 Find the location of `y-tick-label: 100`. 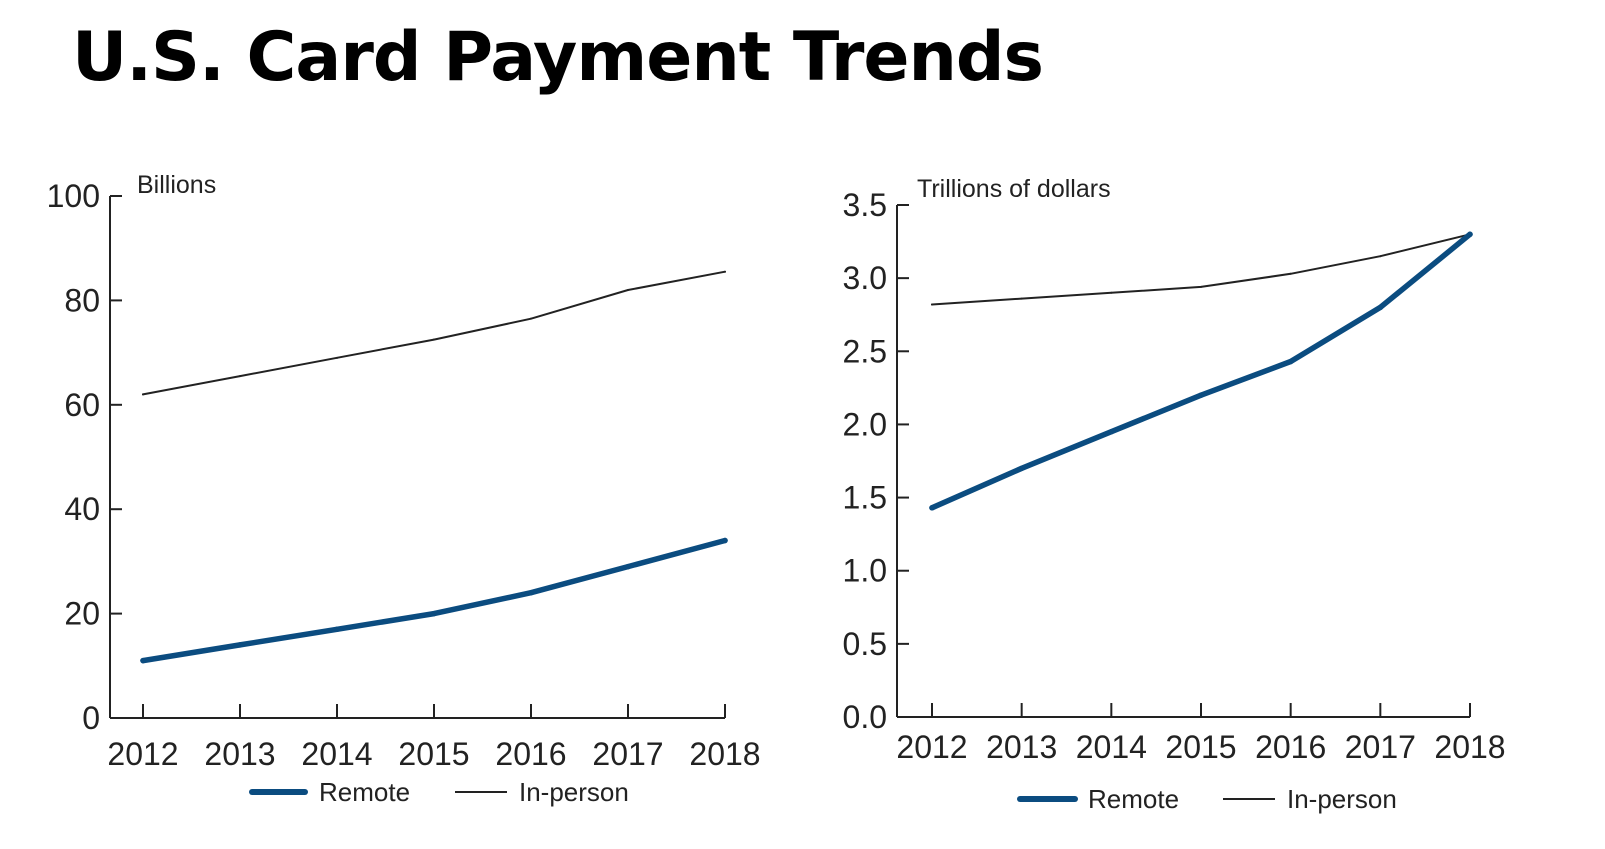

y-tick-label: 100 is located at coordinates (73, 196).